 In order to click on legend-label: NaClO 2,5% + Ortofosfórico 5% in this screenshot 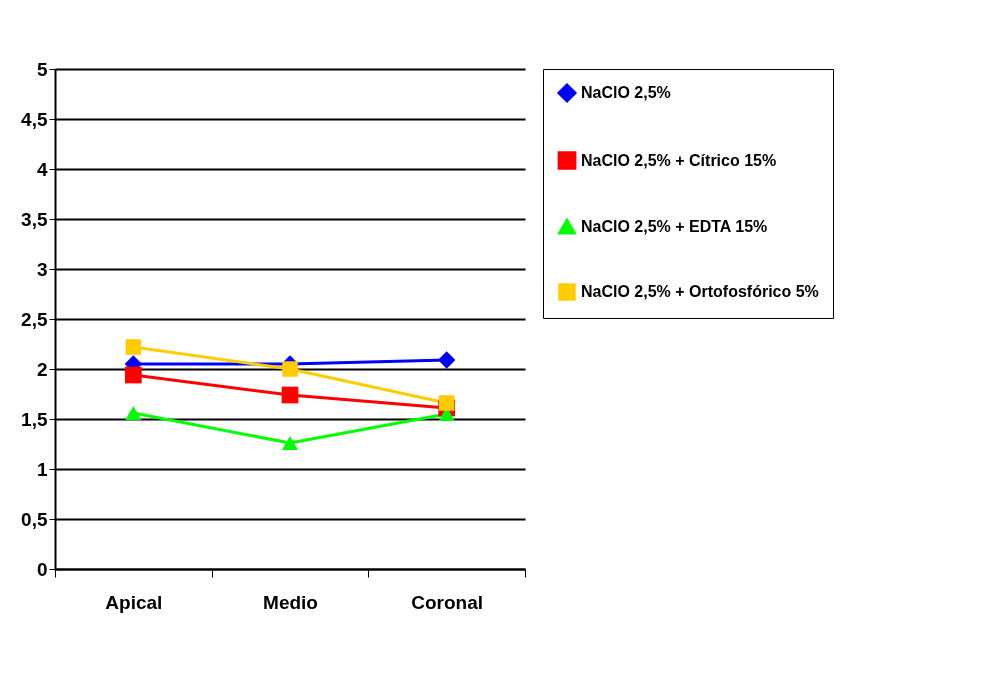, I will do `click(700, 291)`.